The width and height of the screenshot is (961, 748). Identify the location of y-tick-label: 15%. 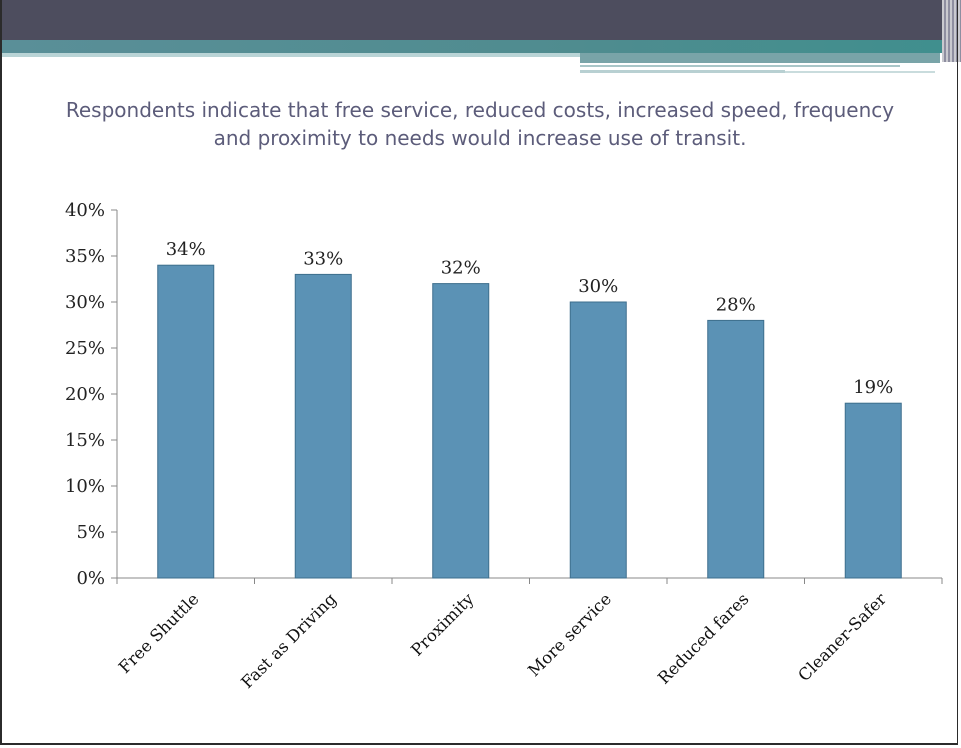
(85, 440).